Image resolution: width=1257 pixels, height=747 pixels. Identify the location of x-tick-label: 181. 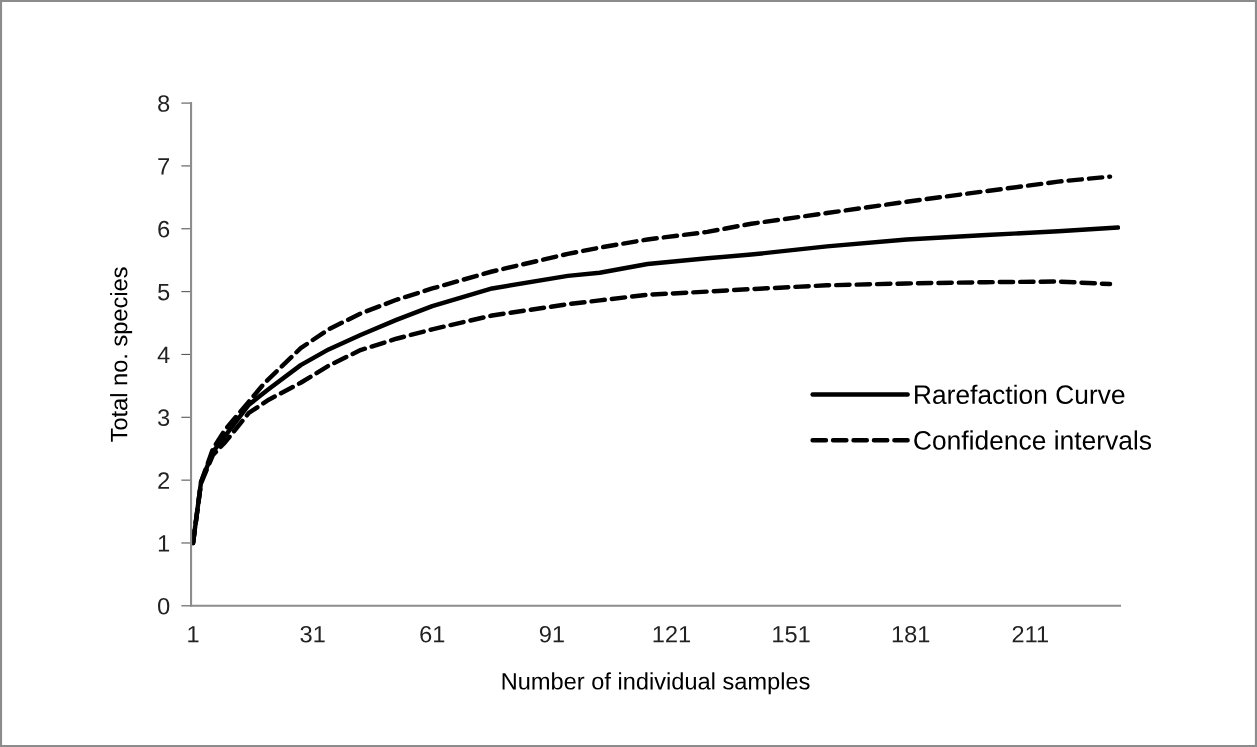
(911, 634).